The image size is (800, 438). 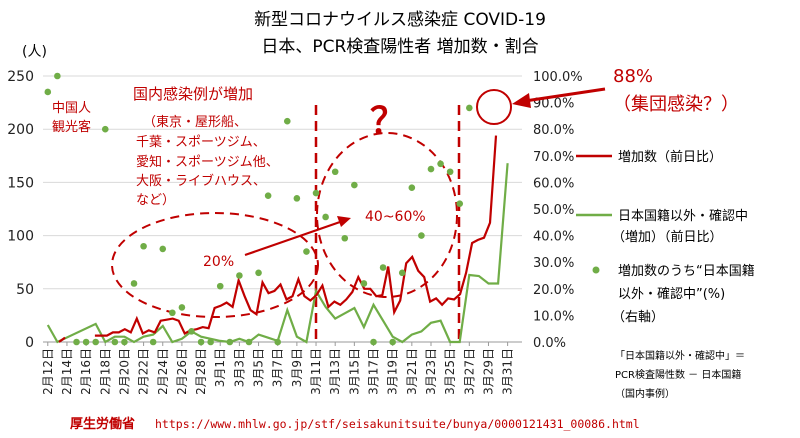 I want to click on y2-tick-label: 10.0%, so click(x=553, y=316).